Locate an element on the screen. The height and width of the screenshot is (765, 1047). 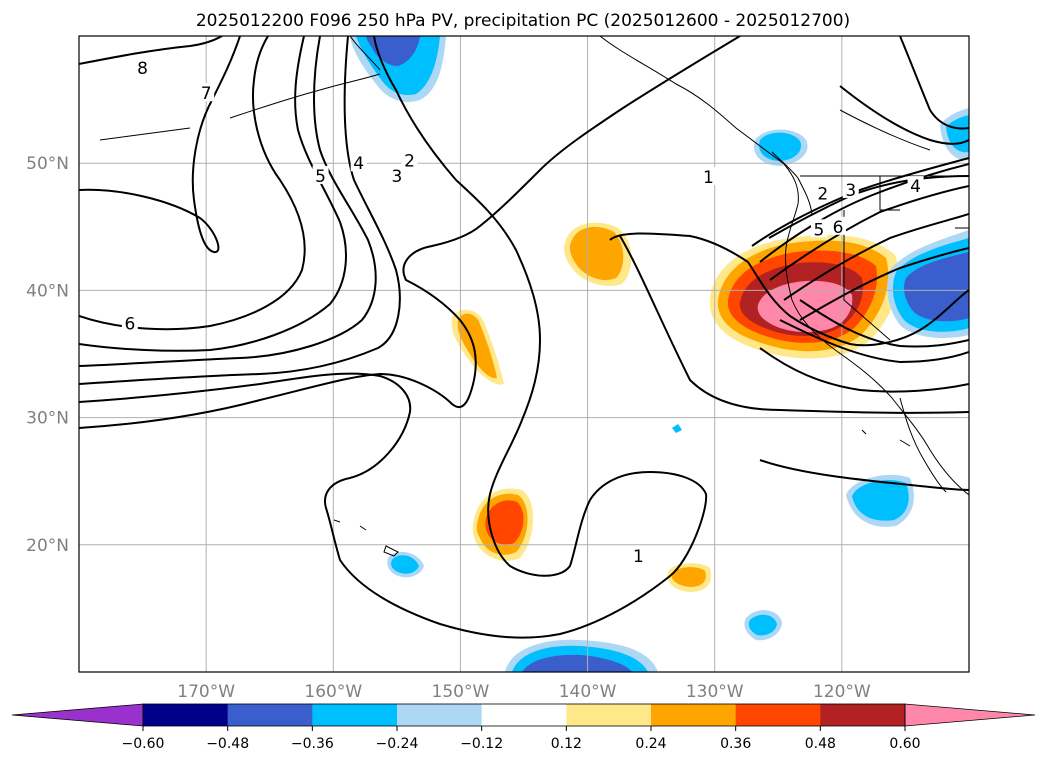
contour-label-8: 2 is located at coordinates (822, 195).